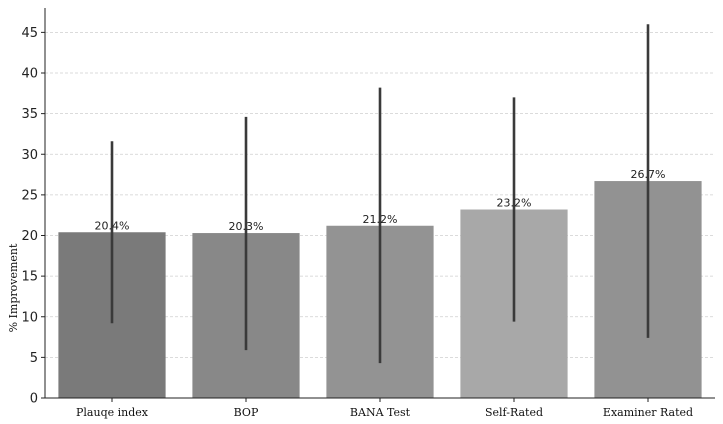  I want to click on y-tick-label-45: 45, so click(29, 33).